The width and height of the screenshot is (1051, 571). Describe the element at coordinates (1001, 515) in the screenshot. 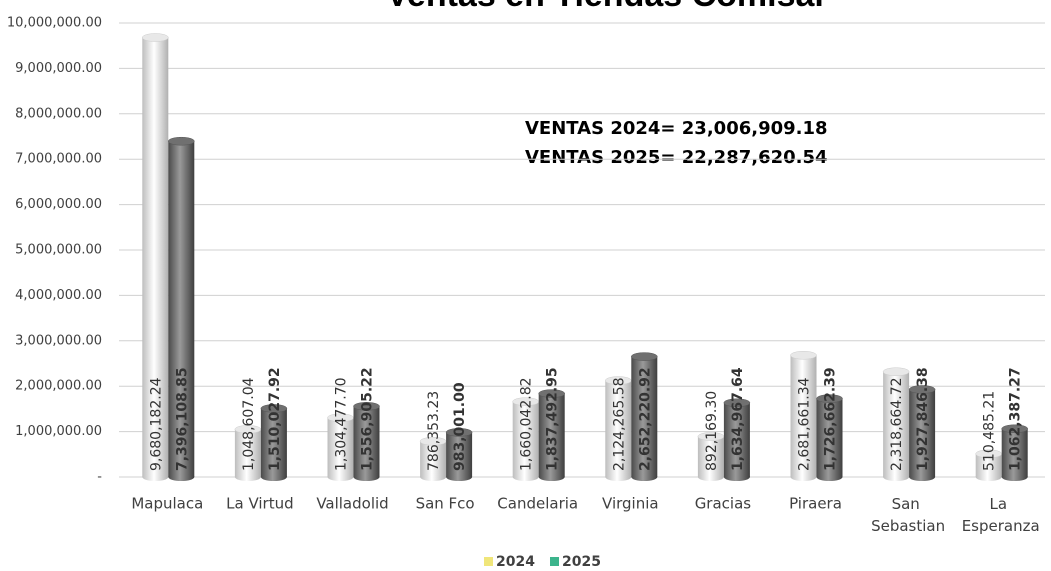

I see `x-tick-label: La Esperanza` at that location.